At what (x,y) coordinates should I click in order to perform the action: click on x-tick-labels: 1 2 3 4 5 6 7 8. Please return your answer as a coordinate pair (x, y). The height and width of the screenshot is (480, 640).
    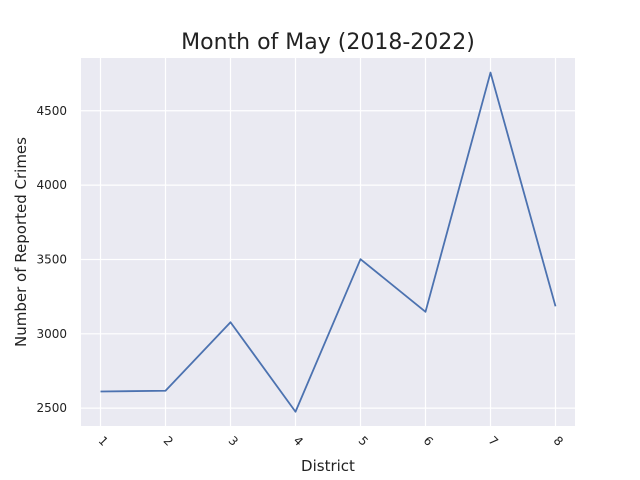
    Looking at the image, I should click on (331, 441).